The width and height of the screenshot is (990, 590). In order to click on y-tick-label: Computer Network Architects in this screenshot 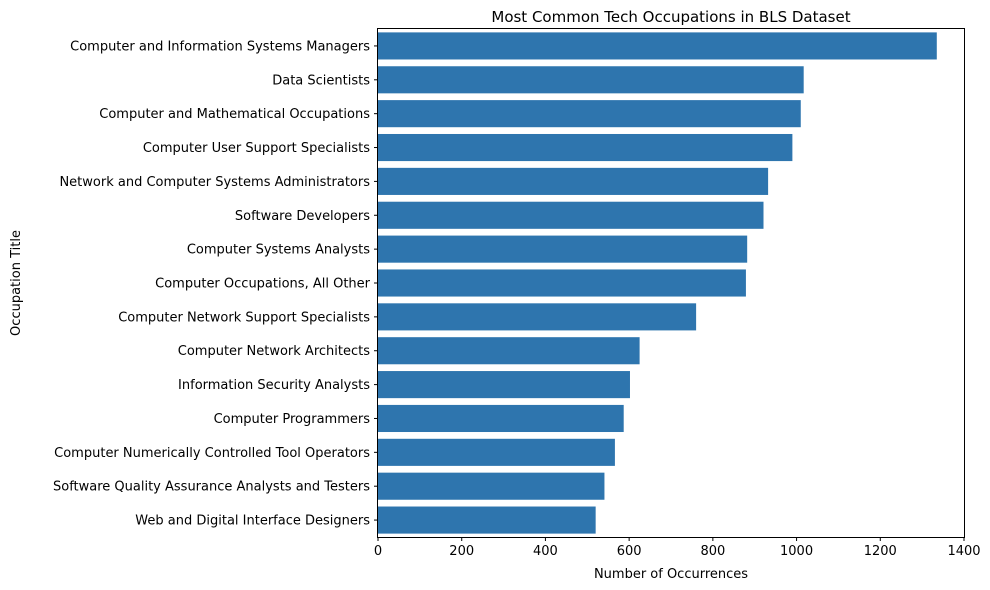, I will do `click(274, 351)`.